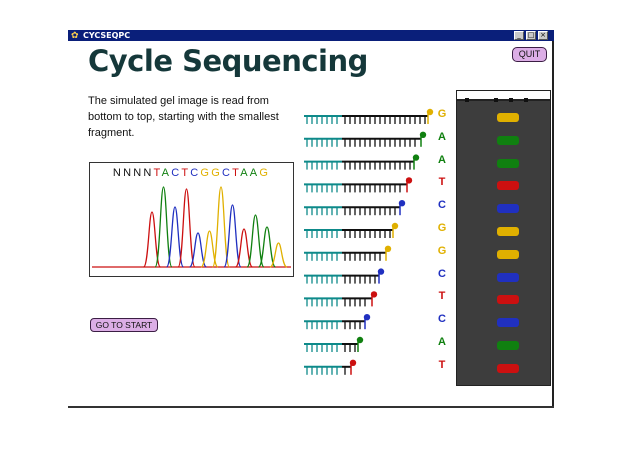 The image size is (638, 452). What do you see at coordinates (503, 96) in the screenshot?
I see `gel-wells` at bounding box center [503, 96].